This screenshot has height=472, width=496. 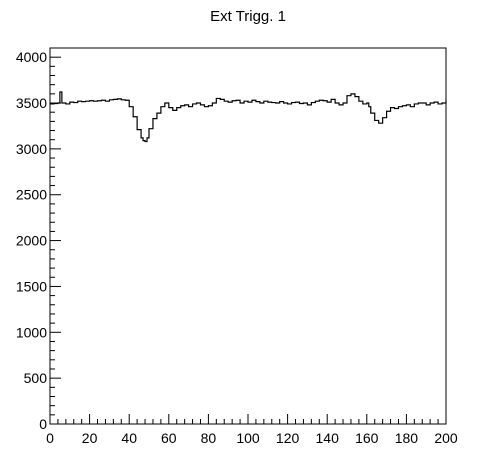 What do you see at coordinates (31, 241) in the screenshot?
I see `y-tick-label: 2000` at bounding box center [31, 241].